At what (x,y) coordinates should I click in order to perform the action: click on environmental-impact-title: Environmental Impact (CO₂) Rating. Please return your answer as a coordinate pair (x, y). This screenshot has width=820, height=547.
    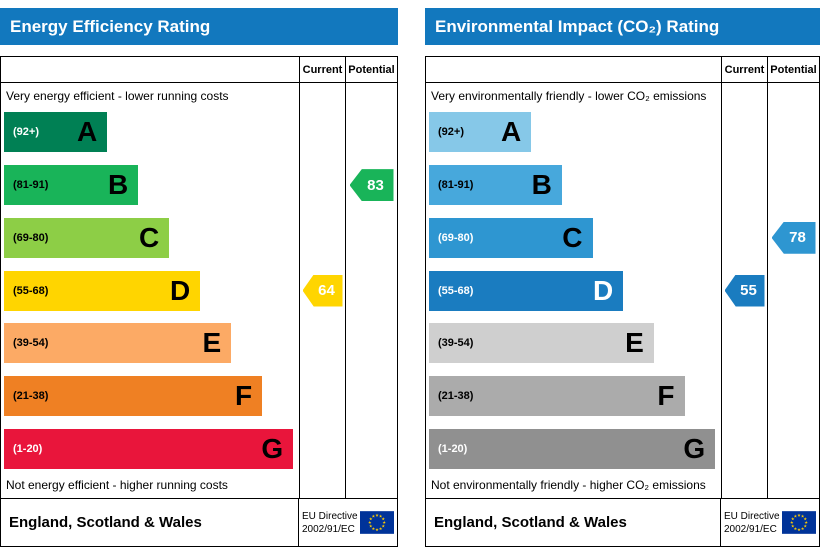
    Looking at the image, I should click on (622, 26).